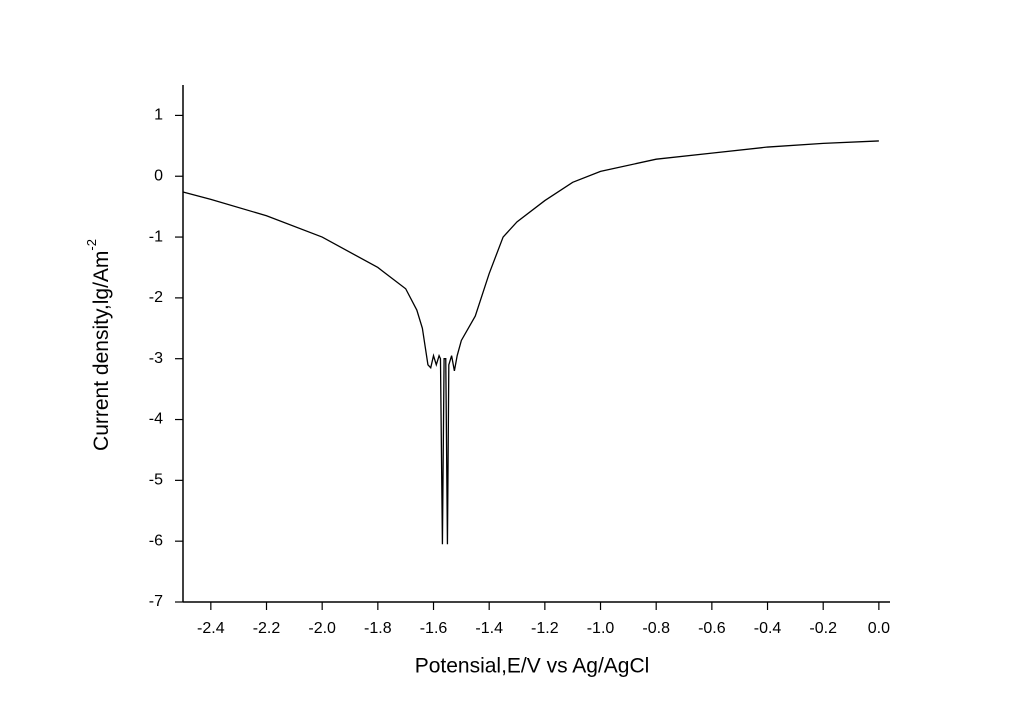  Describe the element at coordinates (823, 628) in the screenshot. I see `x-tick-label: -0.2` at that location.